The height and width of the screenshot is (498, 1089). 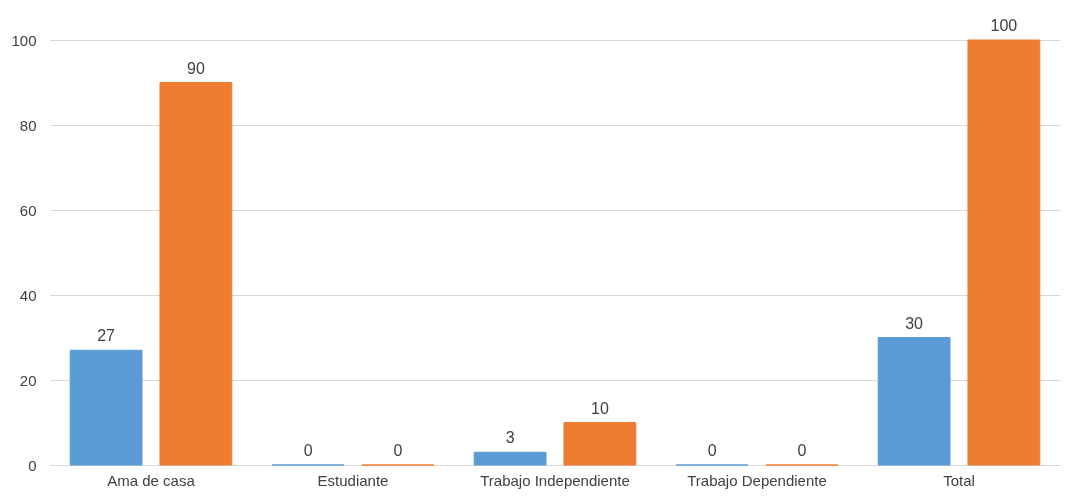 What do you see at coordinates (106, 336) in the screenshot?
I see `data-label: 27` at bounding box center [106, 336].